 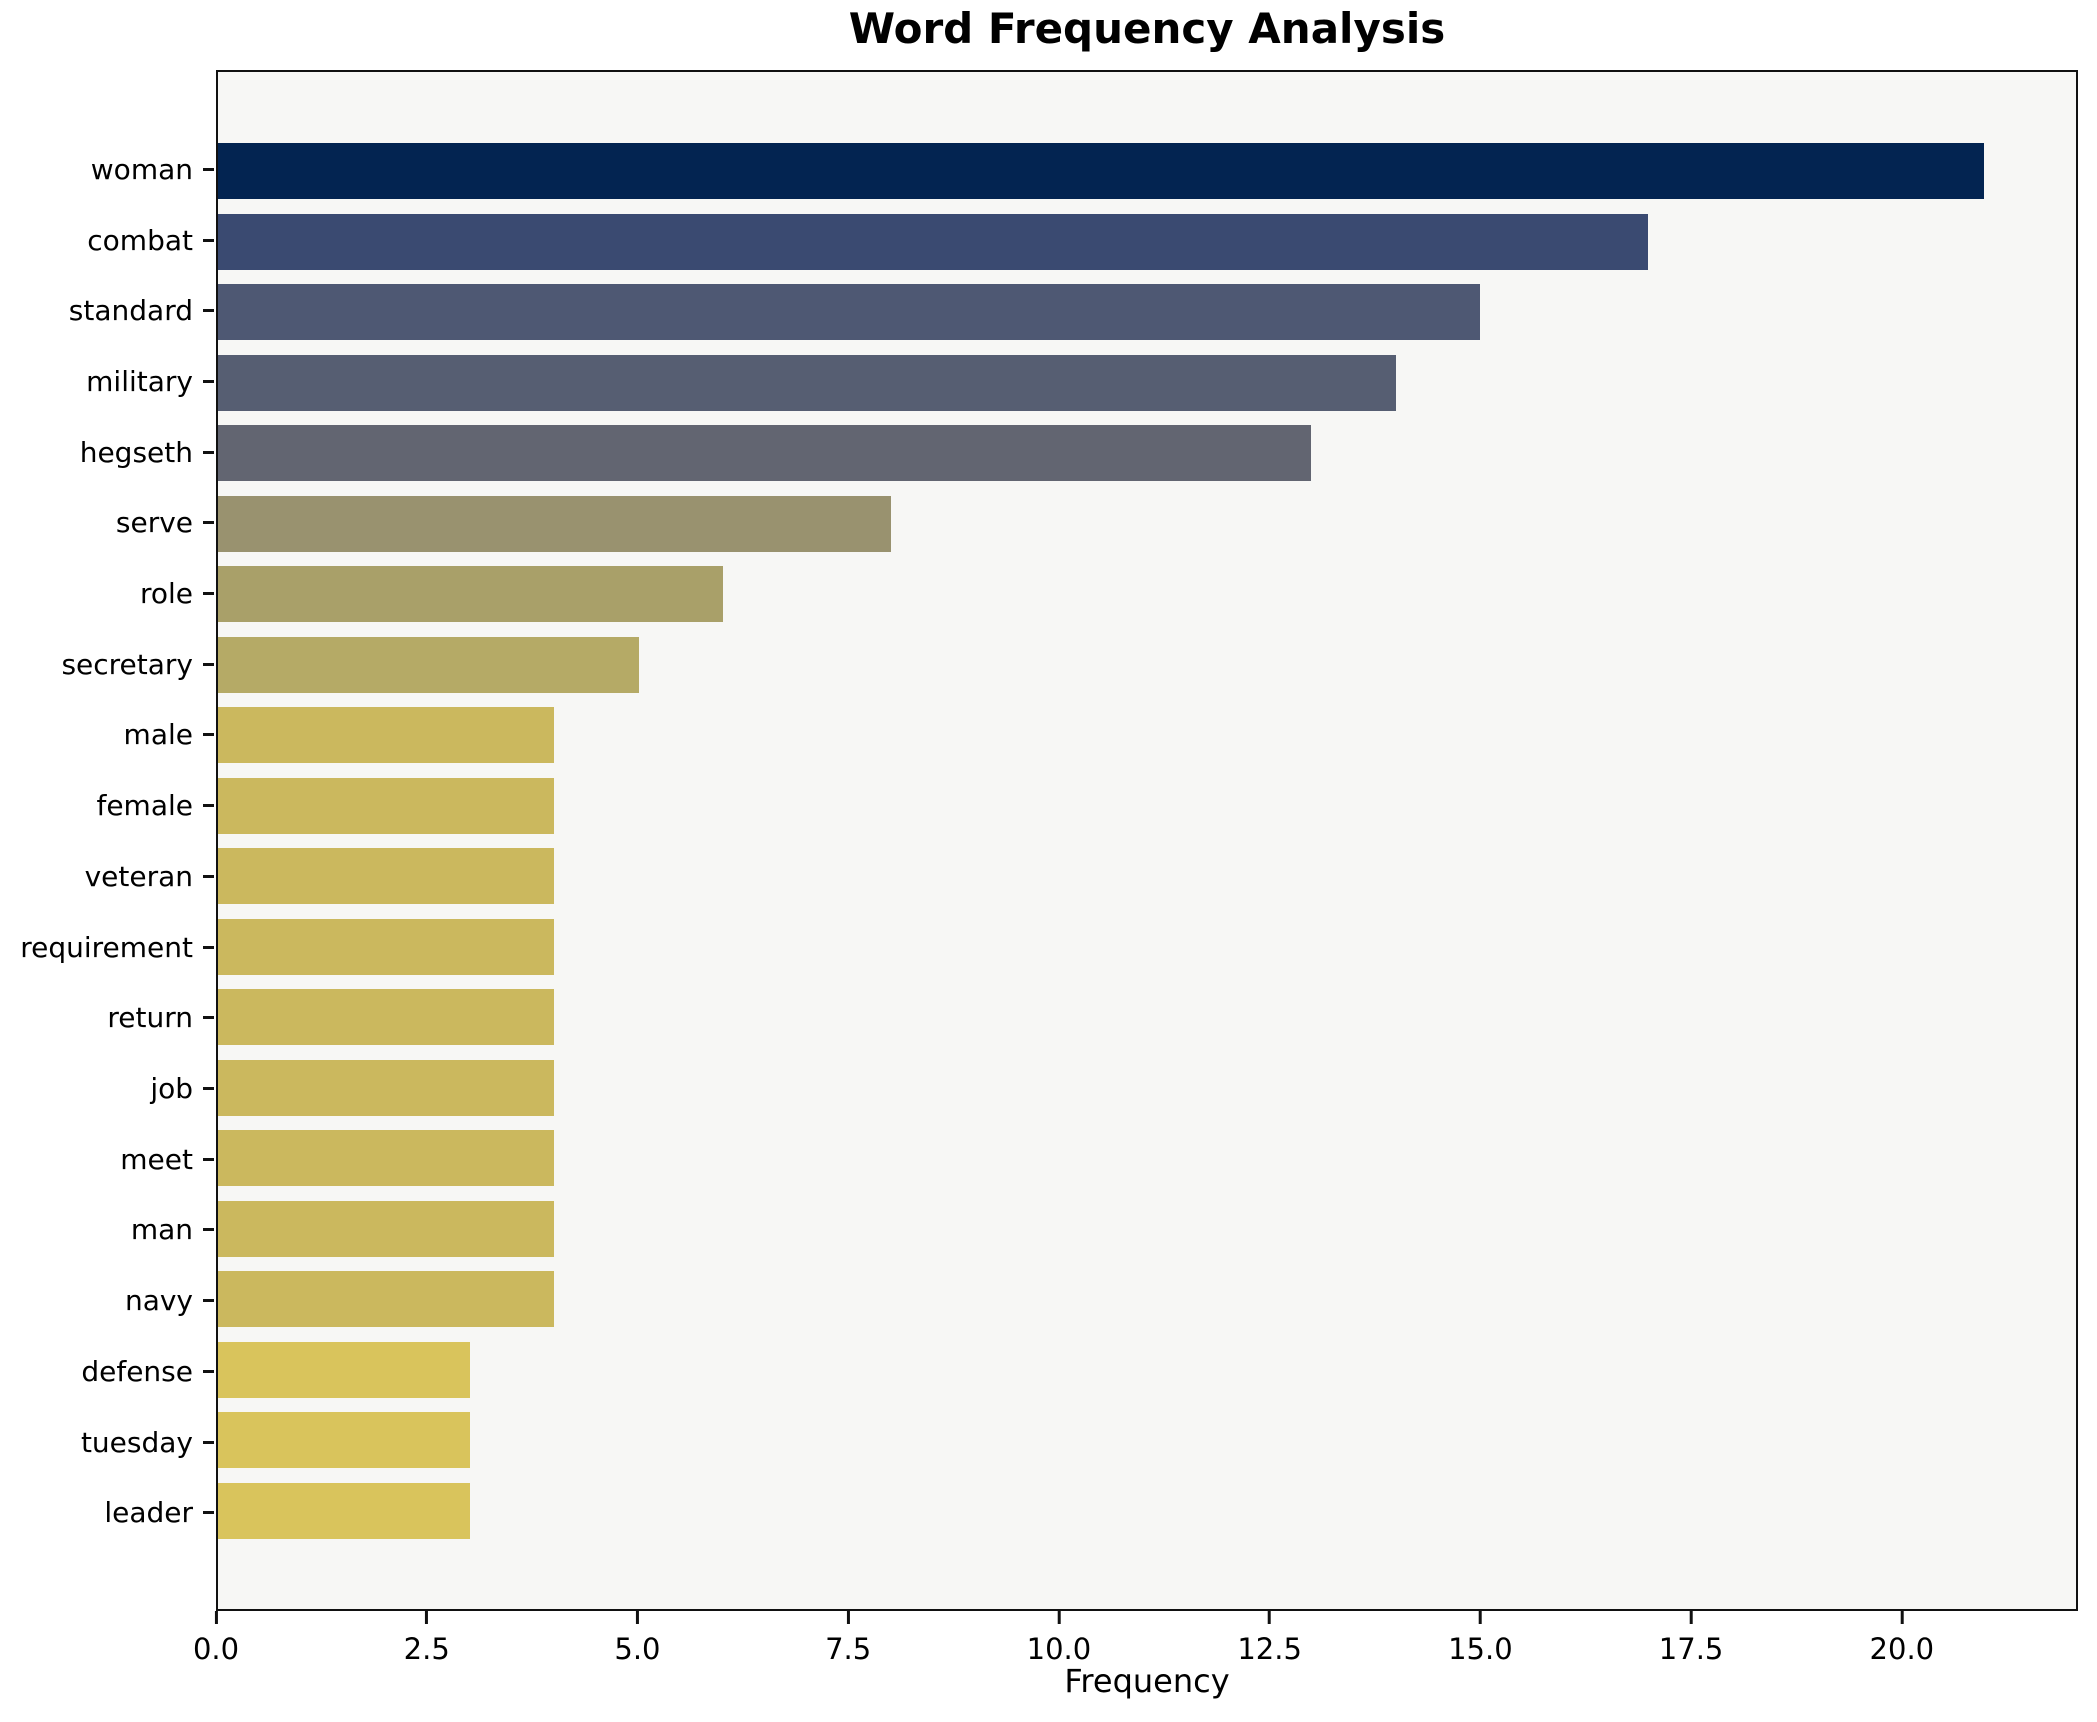 I want to click on y-tick-label-veteran: veteran, so click(x=138, y=876).